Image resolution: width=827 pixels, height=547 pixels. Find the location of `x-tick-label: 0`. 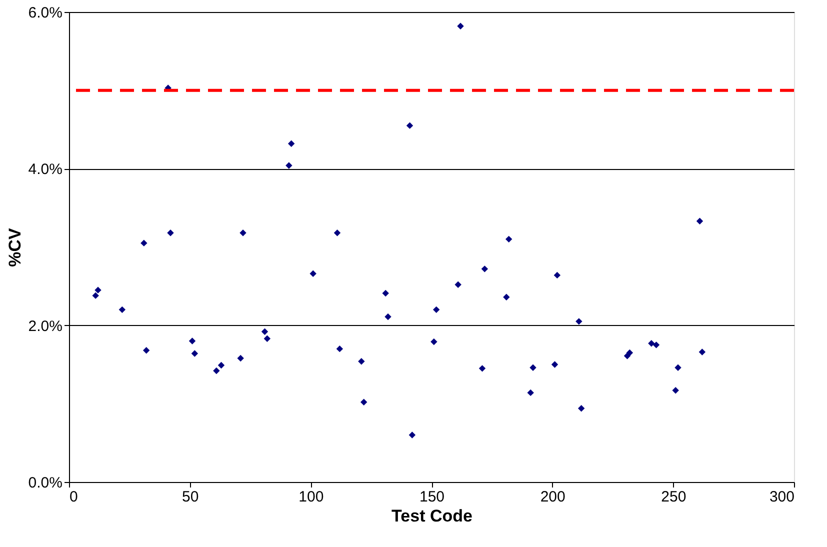

x-tick-label: 0 is located at coordinates (74, 497).